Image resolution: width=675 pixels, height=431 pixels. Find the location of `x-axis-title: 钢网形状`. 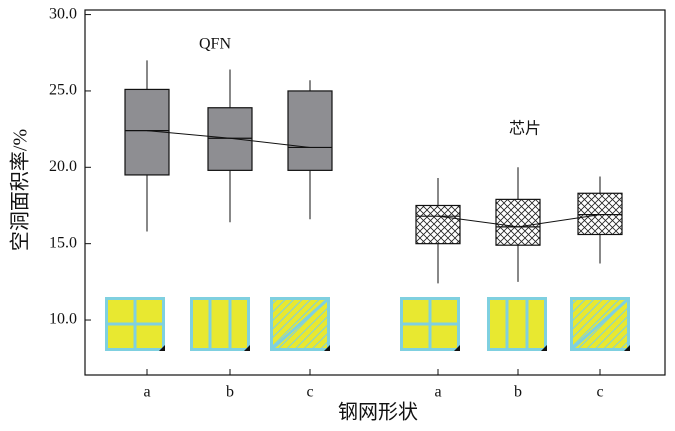

x-axis-title: 钢网形状 is located at coordinates (378, 412).